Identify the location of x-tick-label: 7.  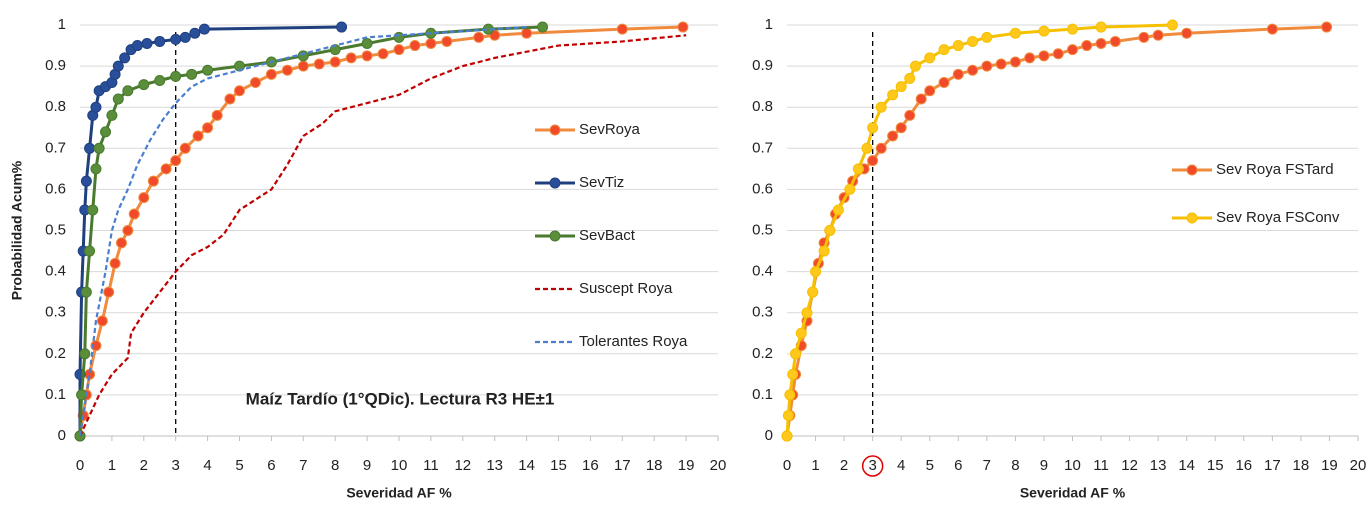
(987, 465).